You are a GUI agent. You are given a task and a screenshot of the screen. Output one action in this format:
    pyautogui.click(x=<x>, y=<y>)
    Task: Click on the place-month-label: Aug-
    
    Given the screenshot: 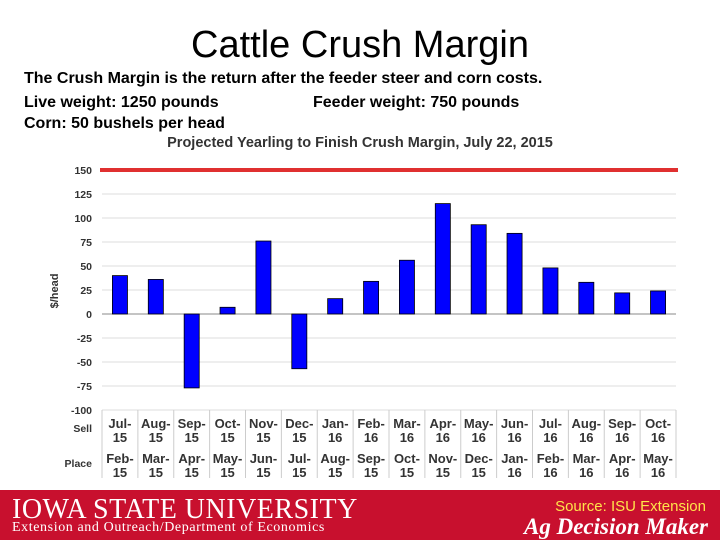 What is the action you would take?
    pyautogui.click(x=335, y=458)
    